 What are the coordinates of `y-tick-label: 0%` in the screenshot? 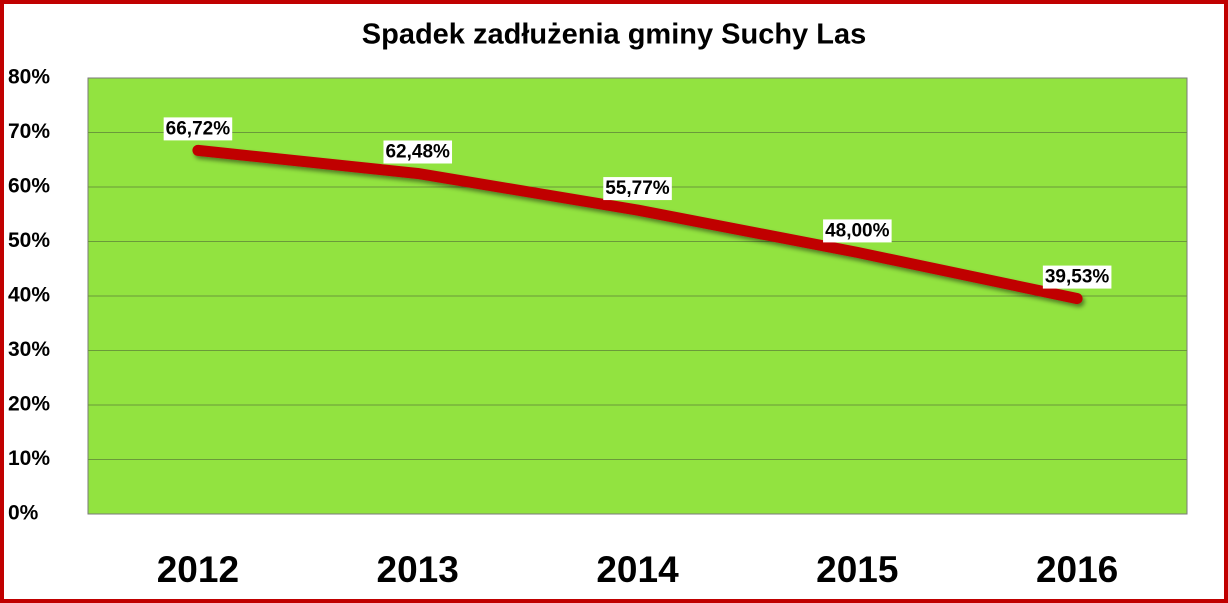 It's located at (23, 513).